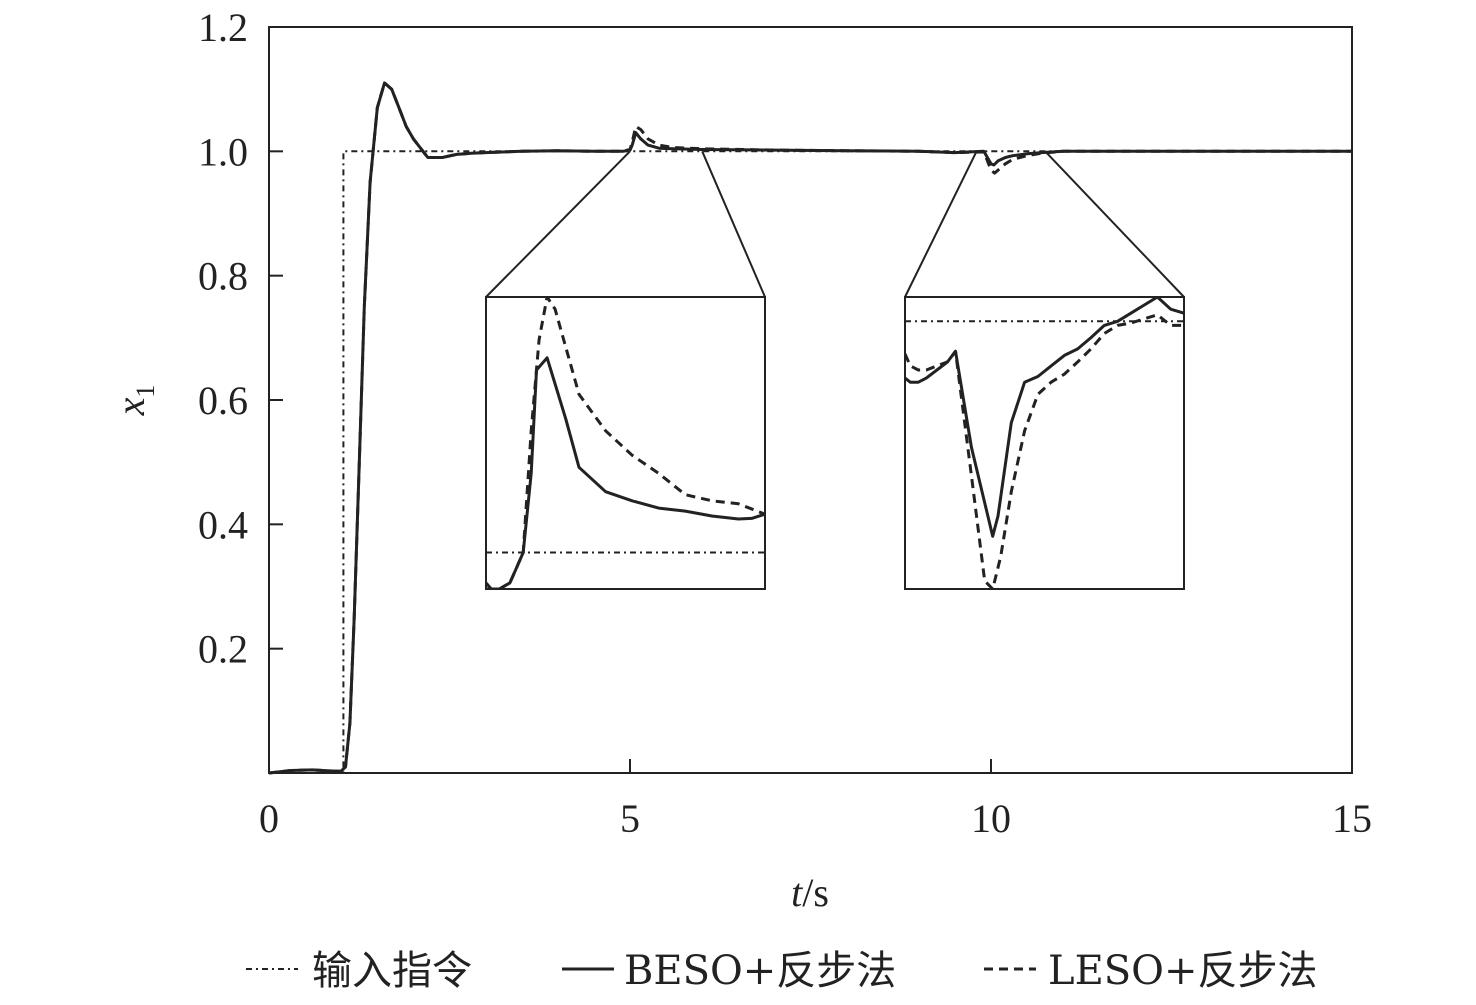 Image resolution: width=1476 pixels, height=1005 pixels. Describe the element at coordinates (797, 892) in the screenshot. I see `x-axis-label-var: t` at that location.